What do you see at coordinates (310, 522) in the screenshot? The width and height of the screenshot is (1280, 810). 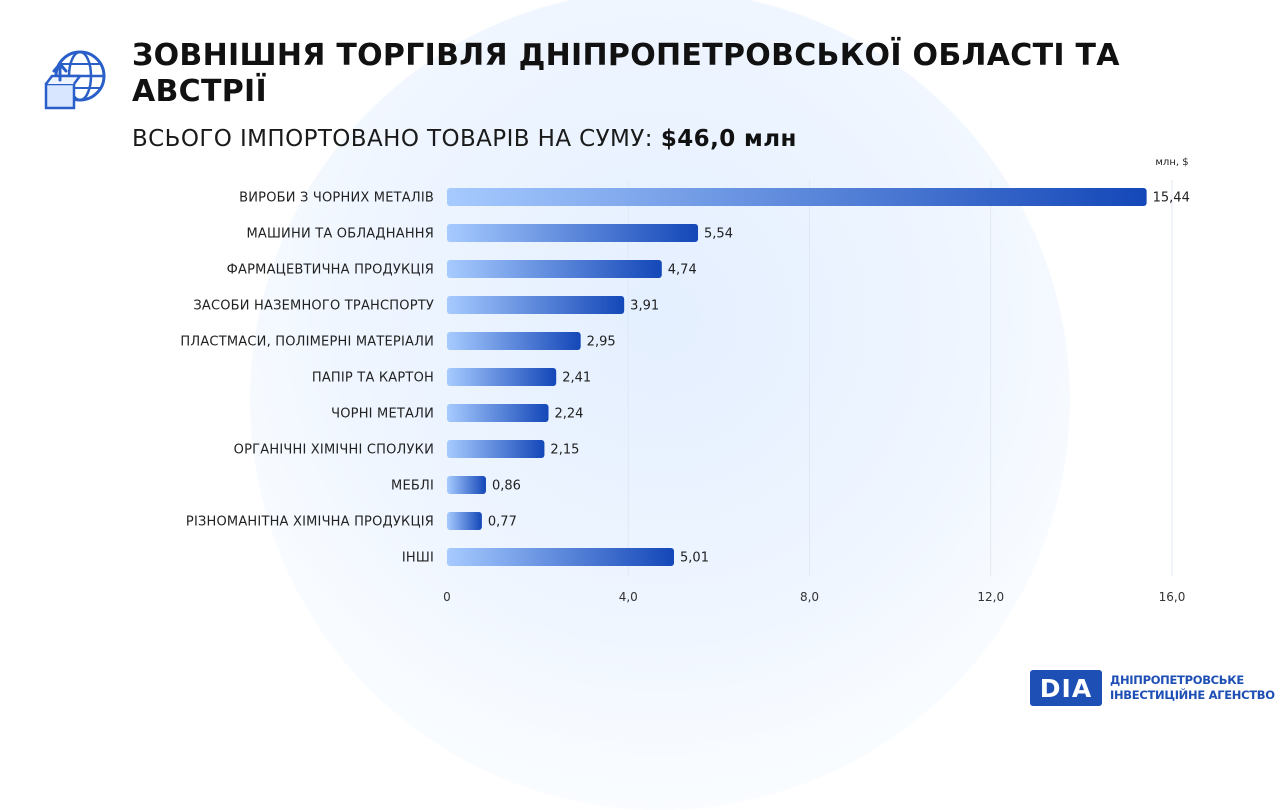 I see `category-label: РІЗНОМАНІТНА ХІМІЧНА ПРОДУКЦІЯ` at bounding box center [310, 522].